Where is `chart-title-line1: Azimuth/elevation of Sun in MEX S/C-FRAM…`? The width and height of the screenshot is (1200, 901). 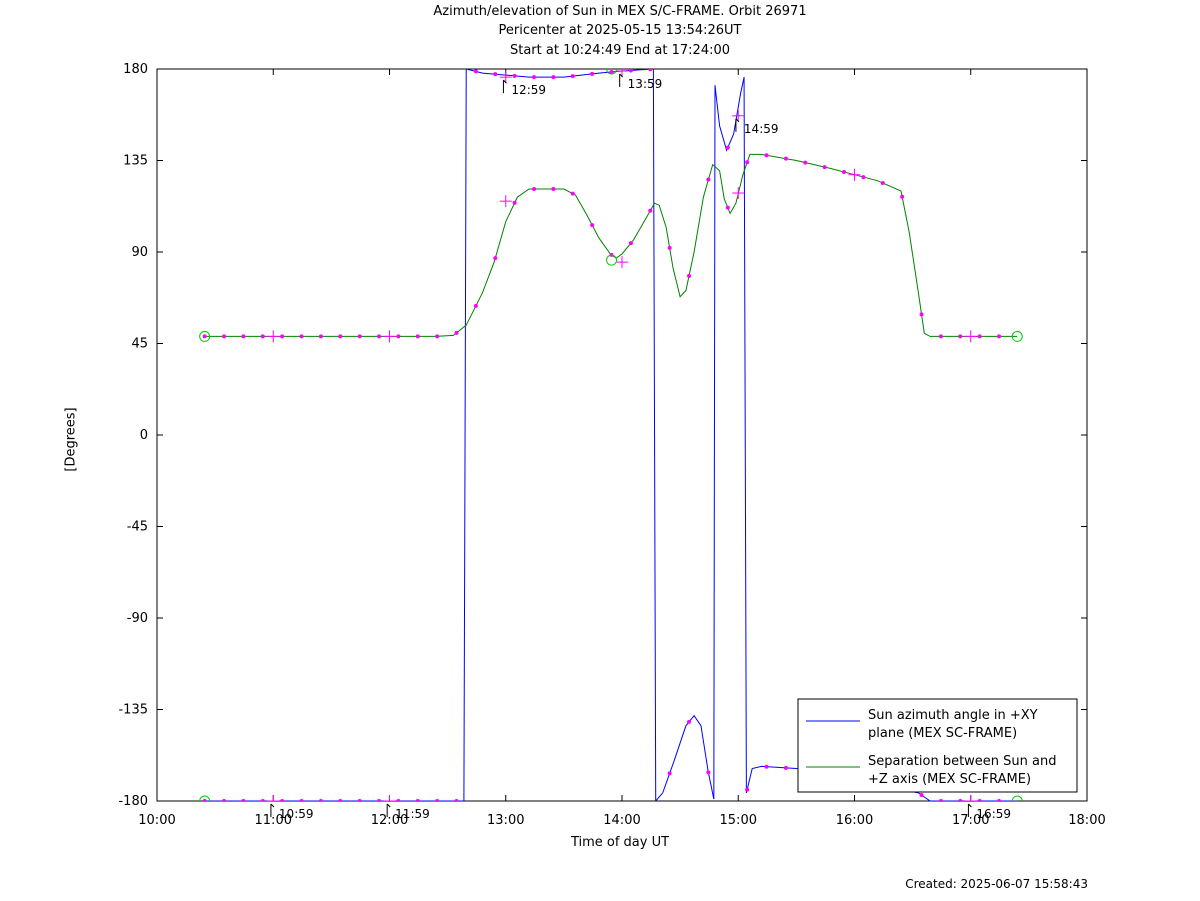
chart-title-line1: Azimuth/elevation of Sun in MEX S/C-FRAM… is located at coordinates (620, 11).